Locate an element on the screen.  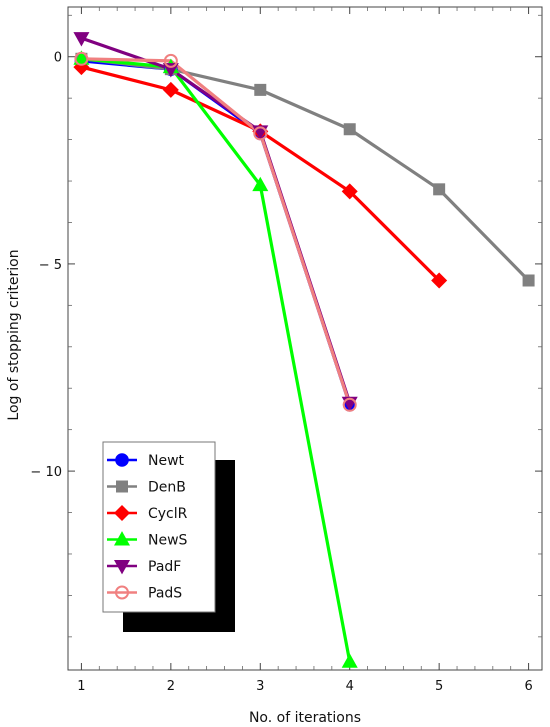
x-tick-label: 2 is located at coordinates (171, 686).